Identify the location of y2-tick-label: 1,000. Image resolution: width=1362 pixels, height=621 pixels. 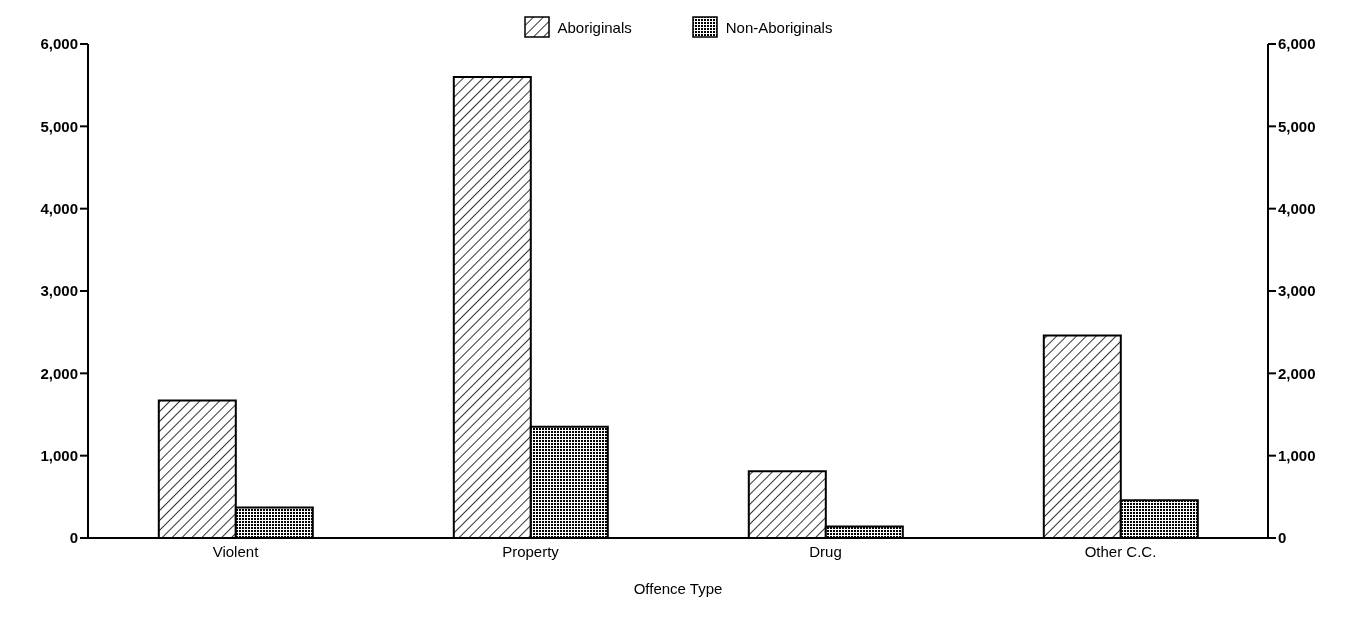
(1297, 455).